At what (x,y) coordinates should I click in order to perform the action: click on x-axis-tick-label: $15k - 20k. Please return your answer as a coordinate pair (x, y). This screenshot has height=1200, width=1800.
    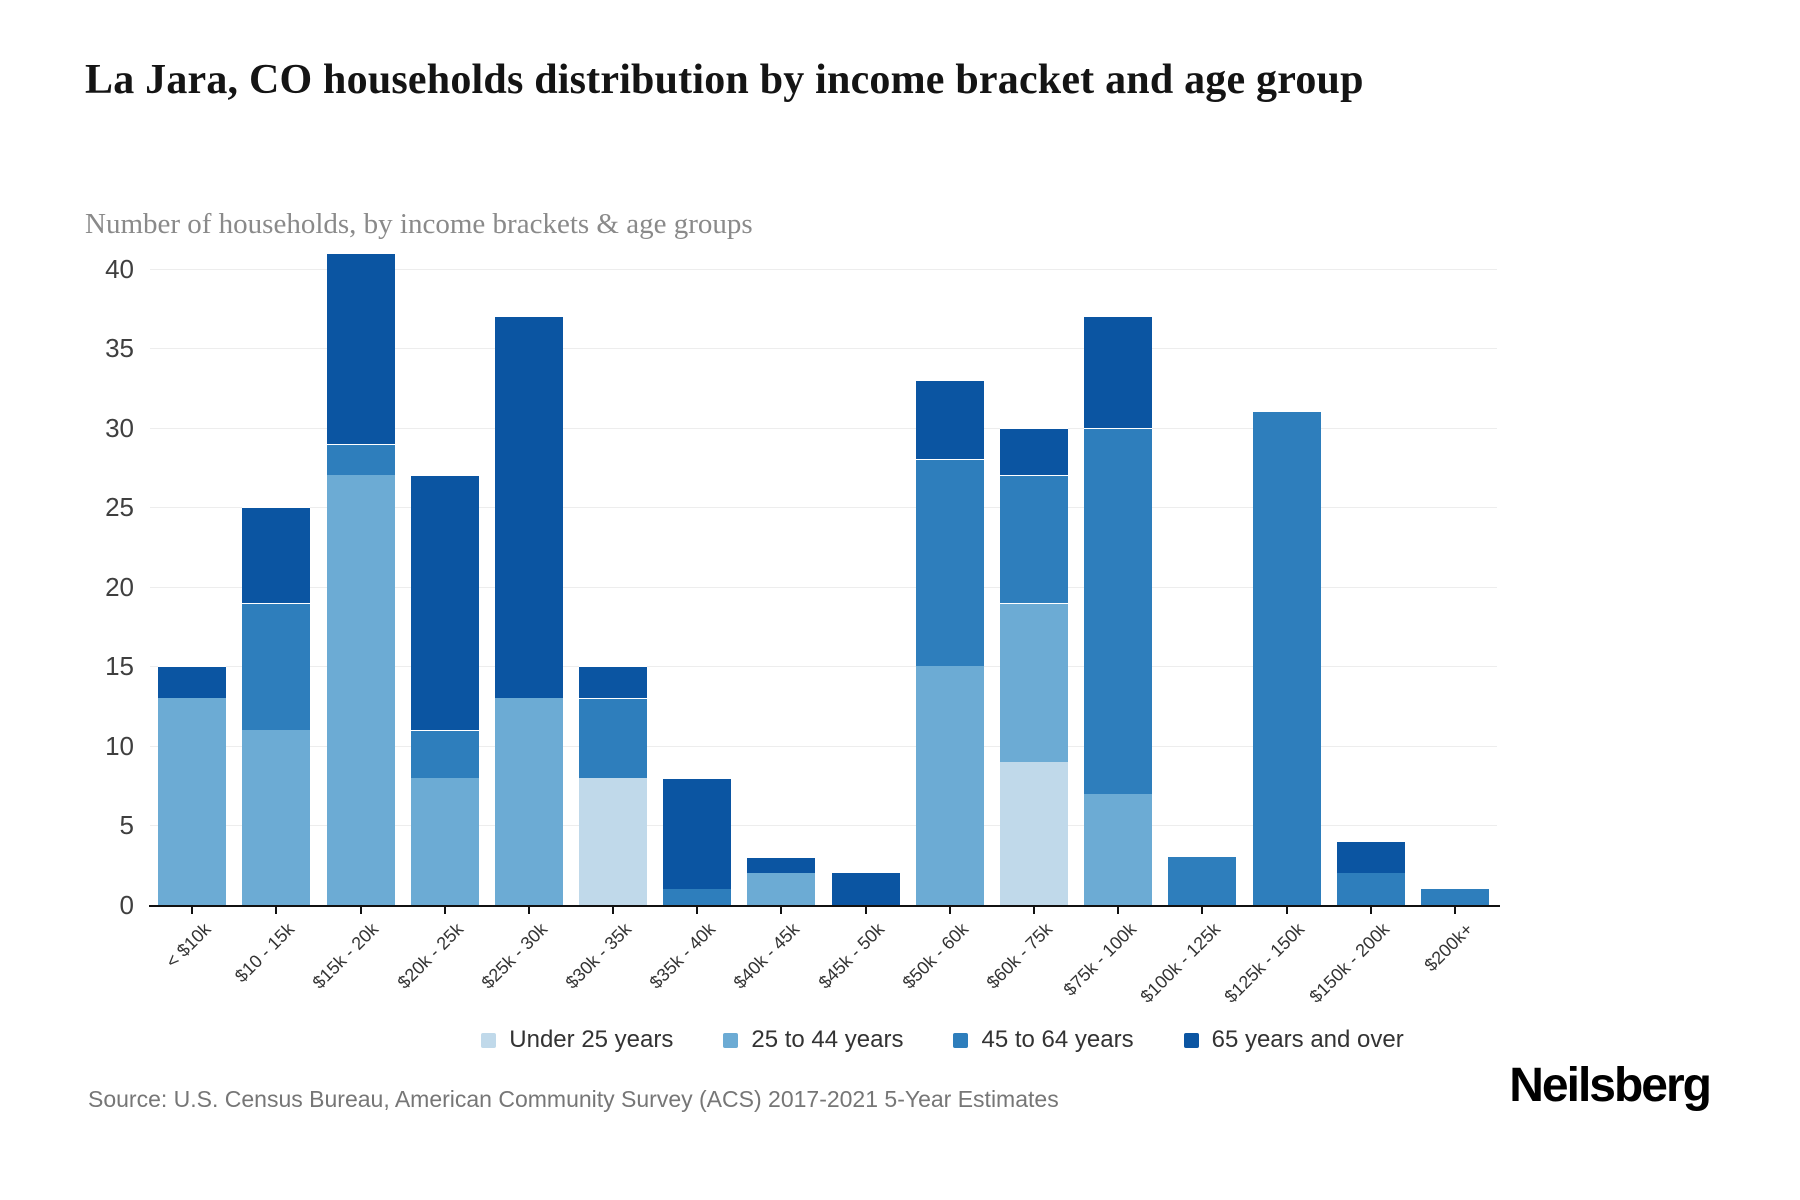
    Looking at the image, I should click on (346, 956).